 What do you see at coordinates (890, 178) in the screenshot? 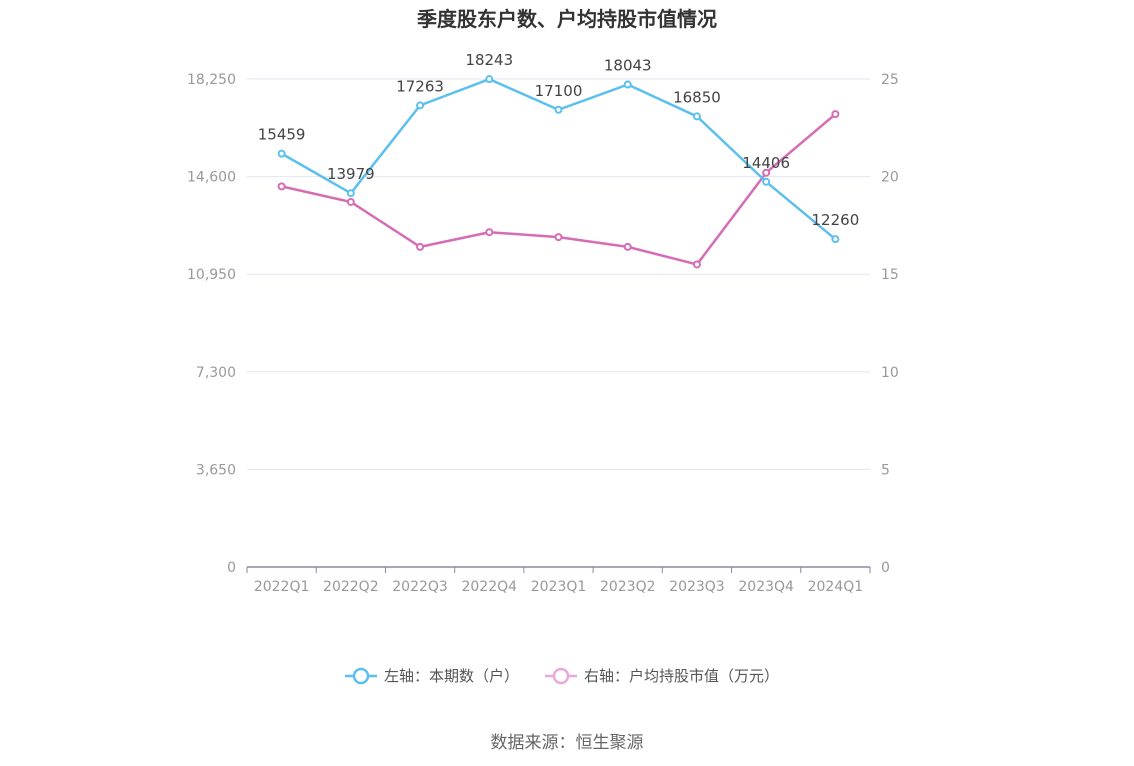
I see `right-tick-label: 20` at bounding box center [890, 178].